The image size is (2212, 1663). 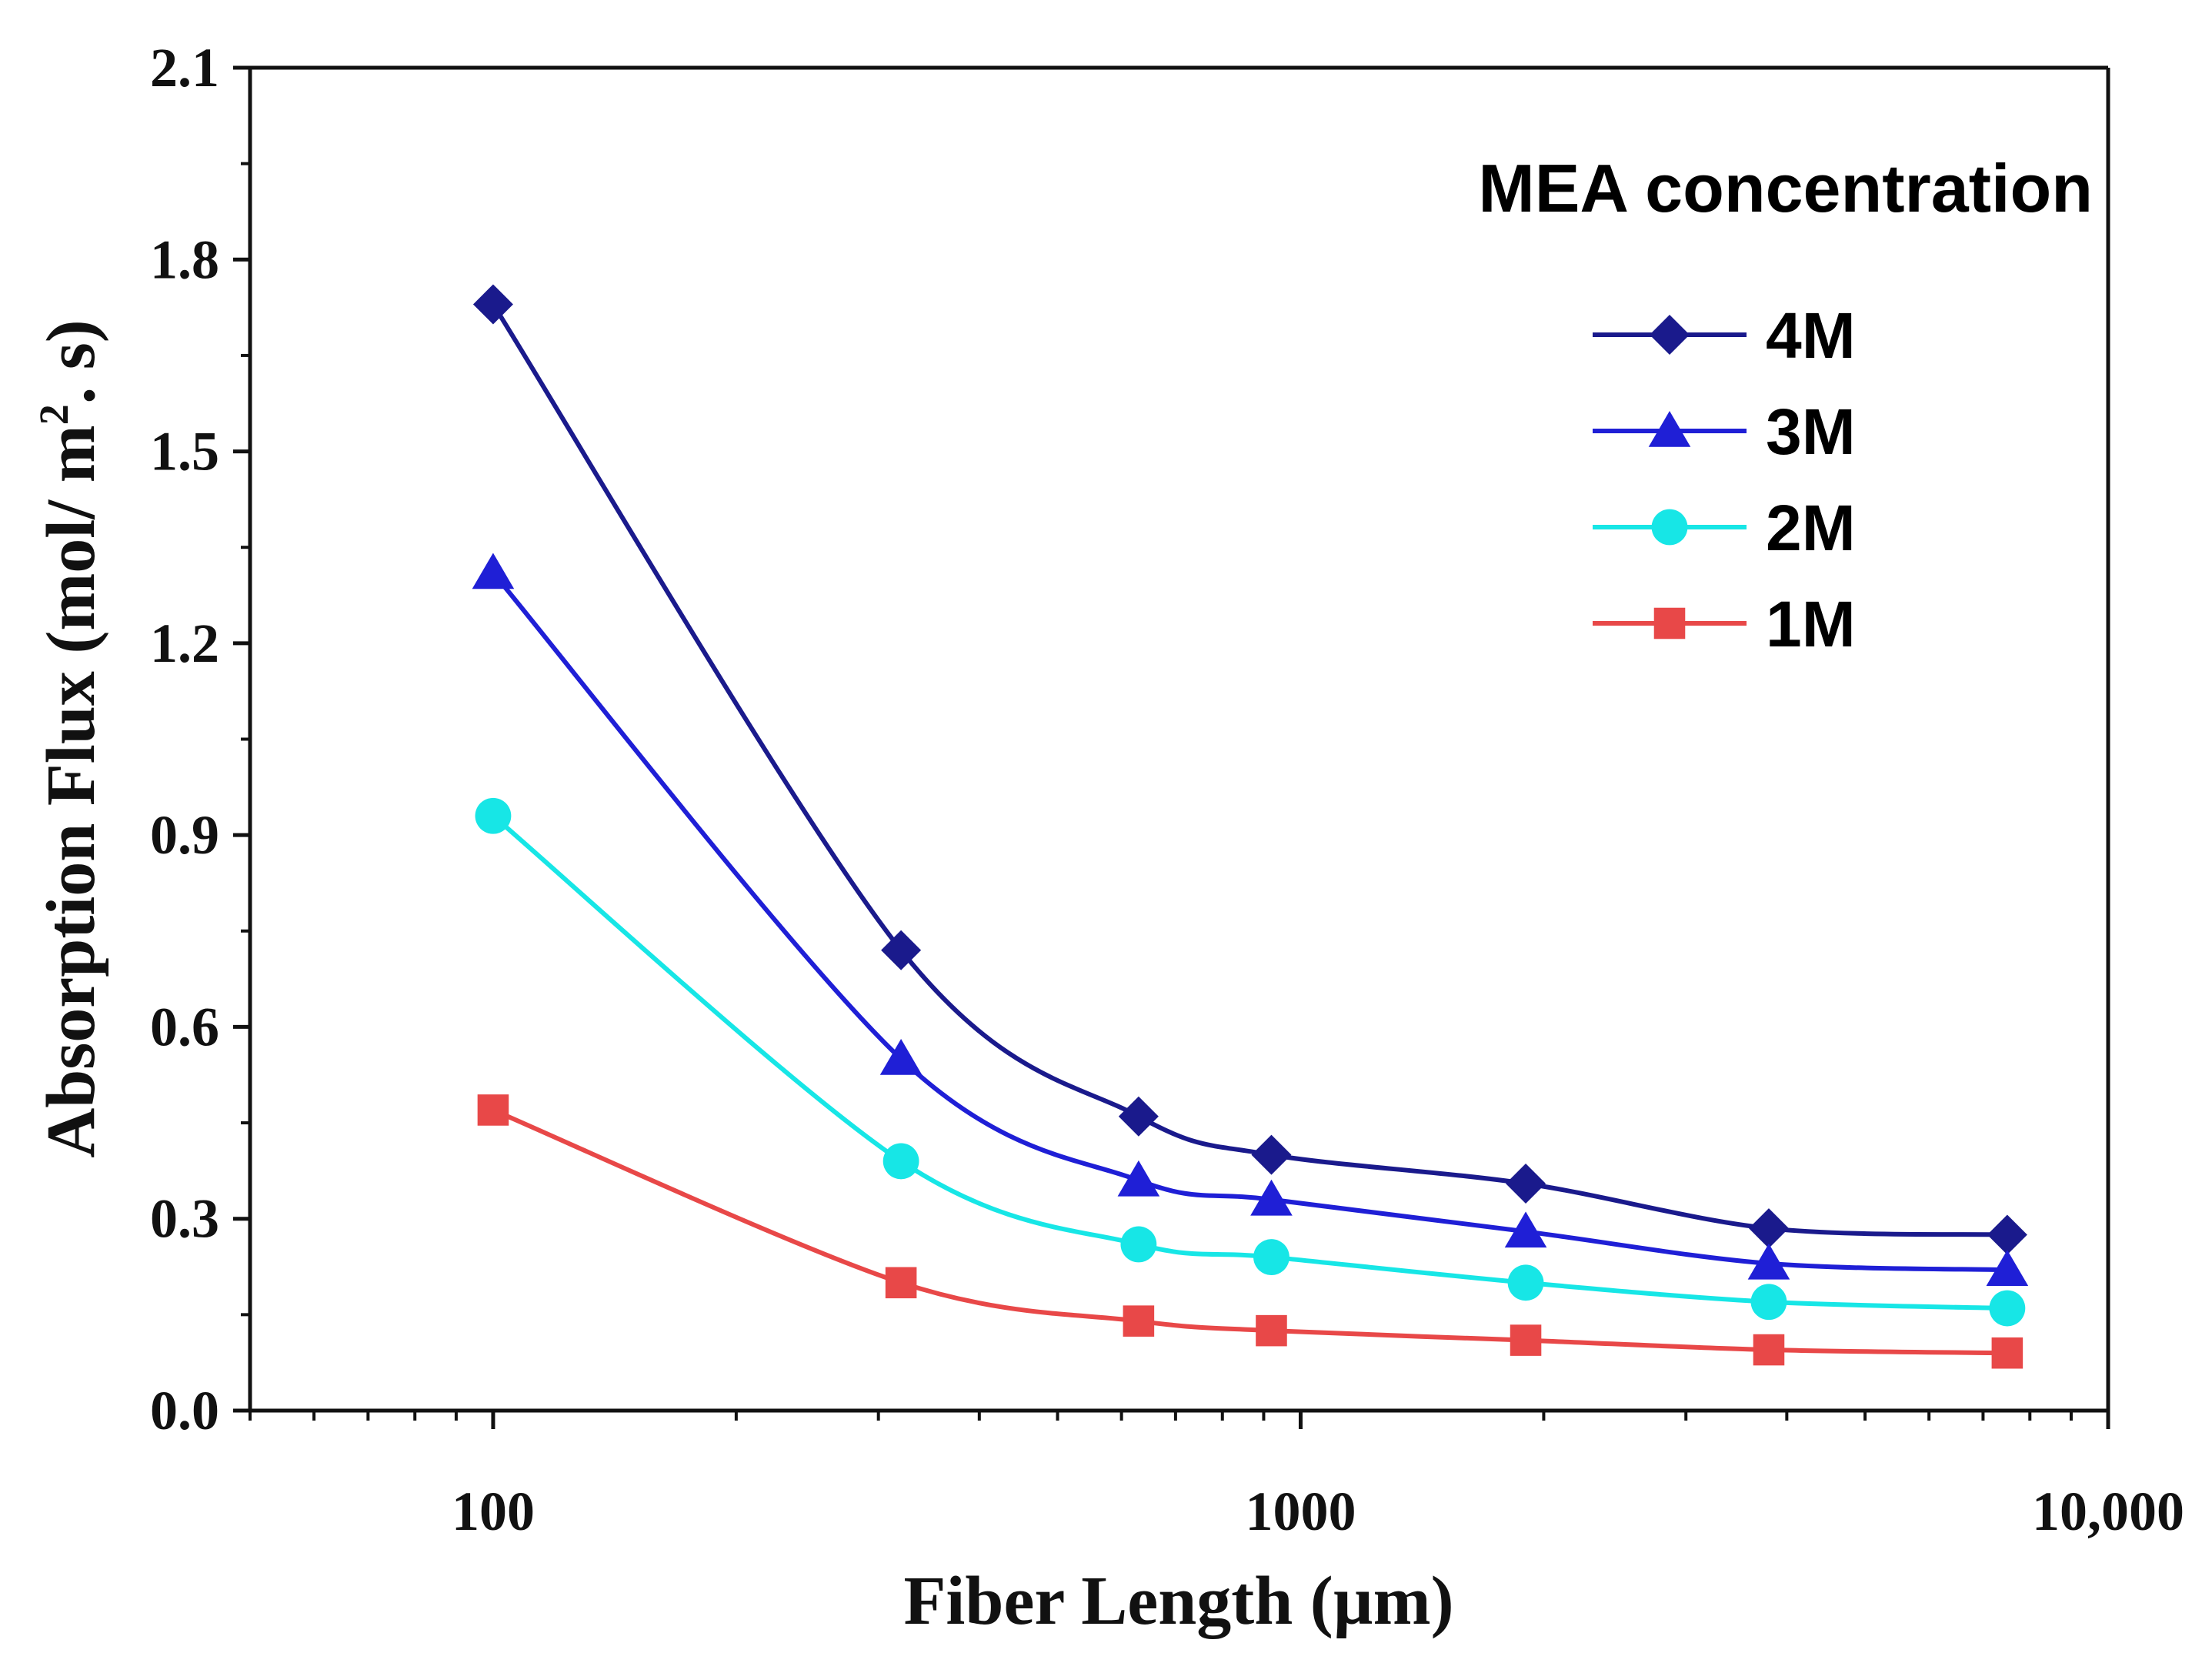 I want to click on legend-items: 4M 3M 2M 1M, so click(x=1724, y=479).